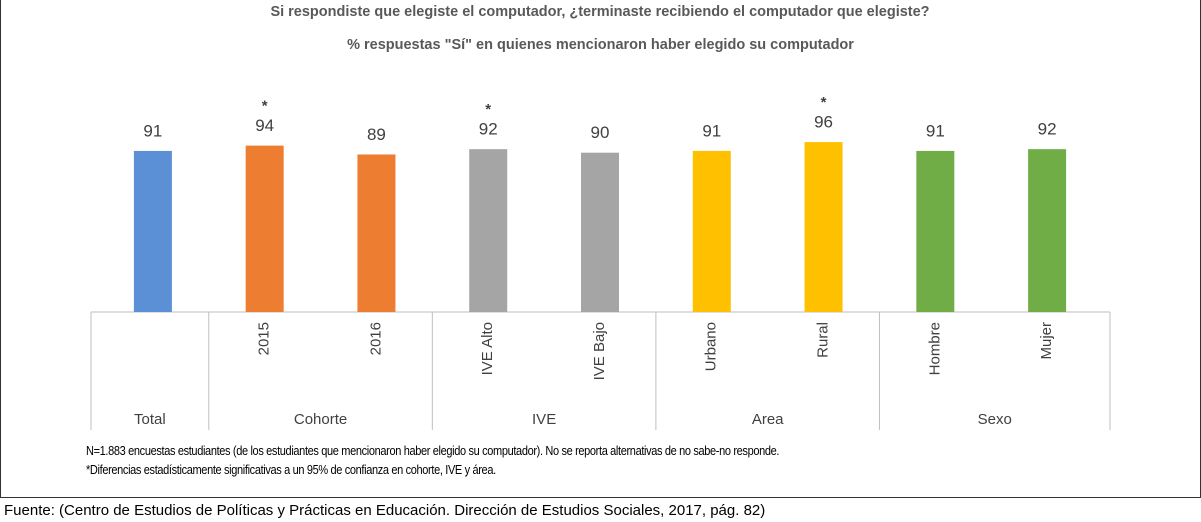 The height and width of the screenshot is (522, 1201). What do you see at coordinates (264, 338) in the screenshot?
I see `x-tick-label: 2015` at bounding box center [264, 338].